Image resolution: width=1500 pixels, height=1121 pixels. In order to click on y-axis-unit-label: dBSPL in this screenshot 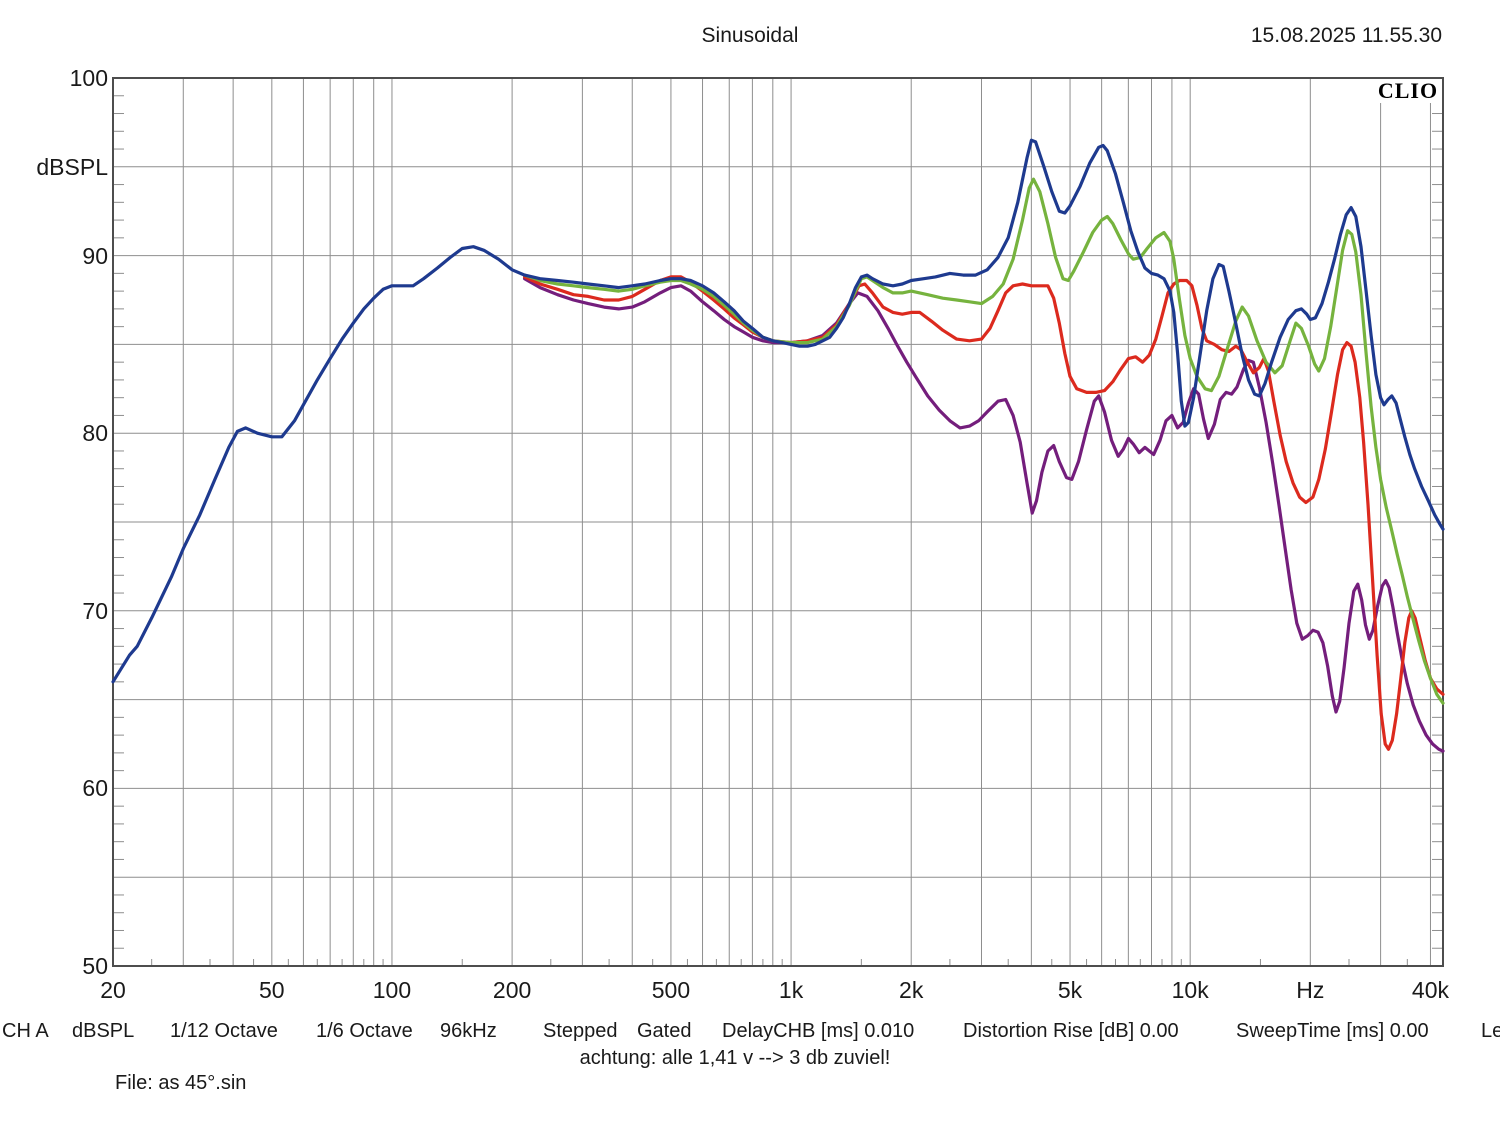, I will do `click(72, 167)`.